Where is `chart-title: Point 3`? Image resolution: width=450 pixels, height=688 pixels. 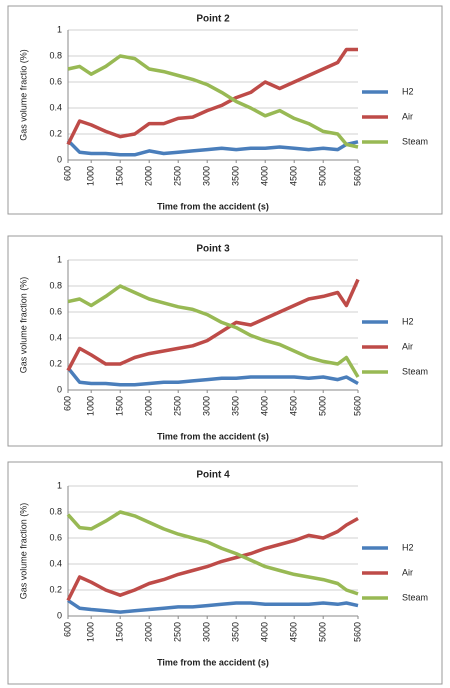
chart-title: Point 3 is located at coordinates (213, 249).